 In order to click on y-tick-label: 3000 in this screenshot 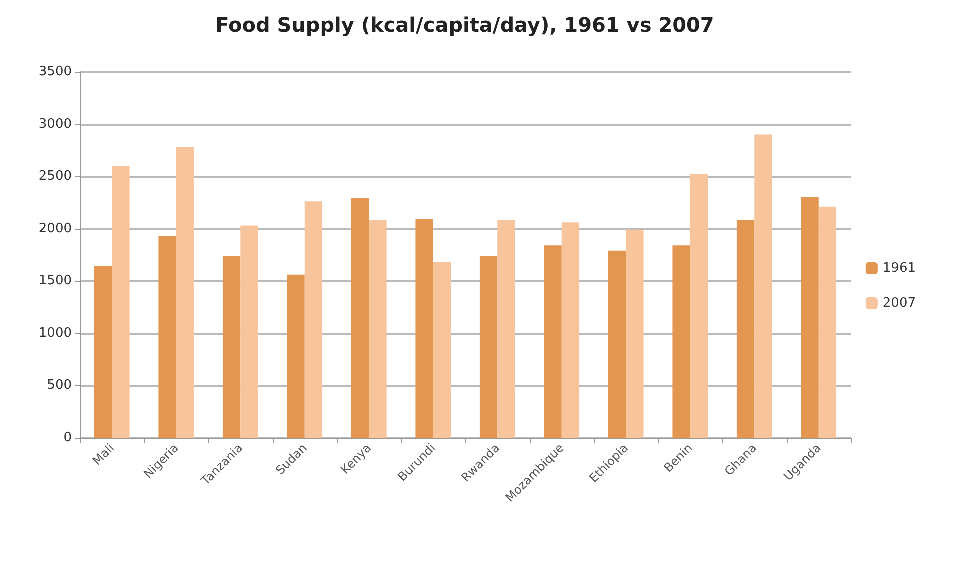, I will do `click(55, 124)`.